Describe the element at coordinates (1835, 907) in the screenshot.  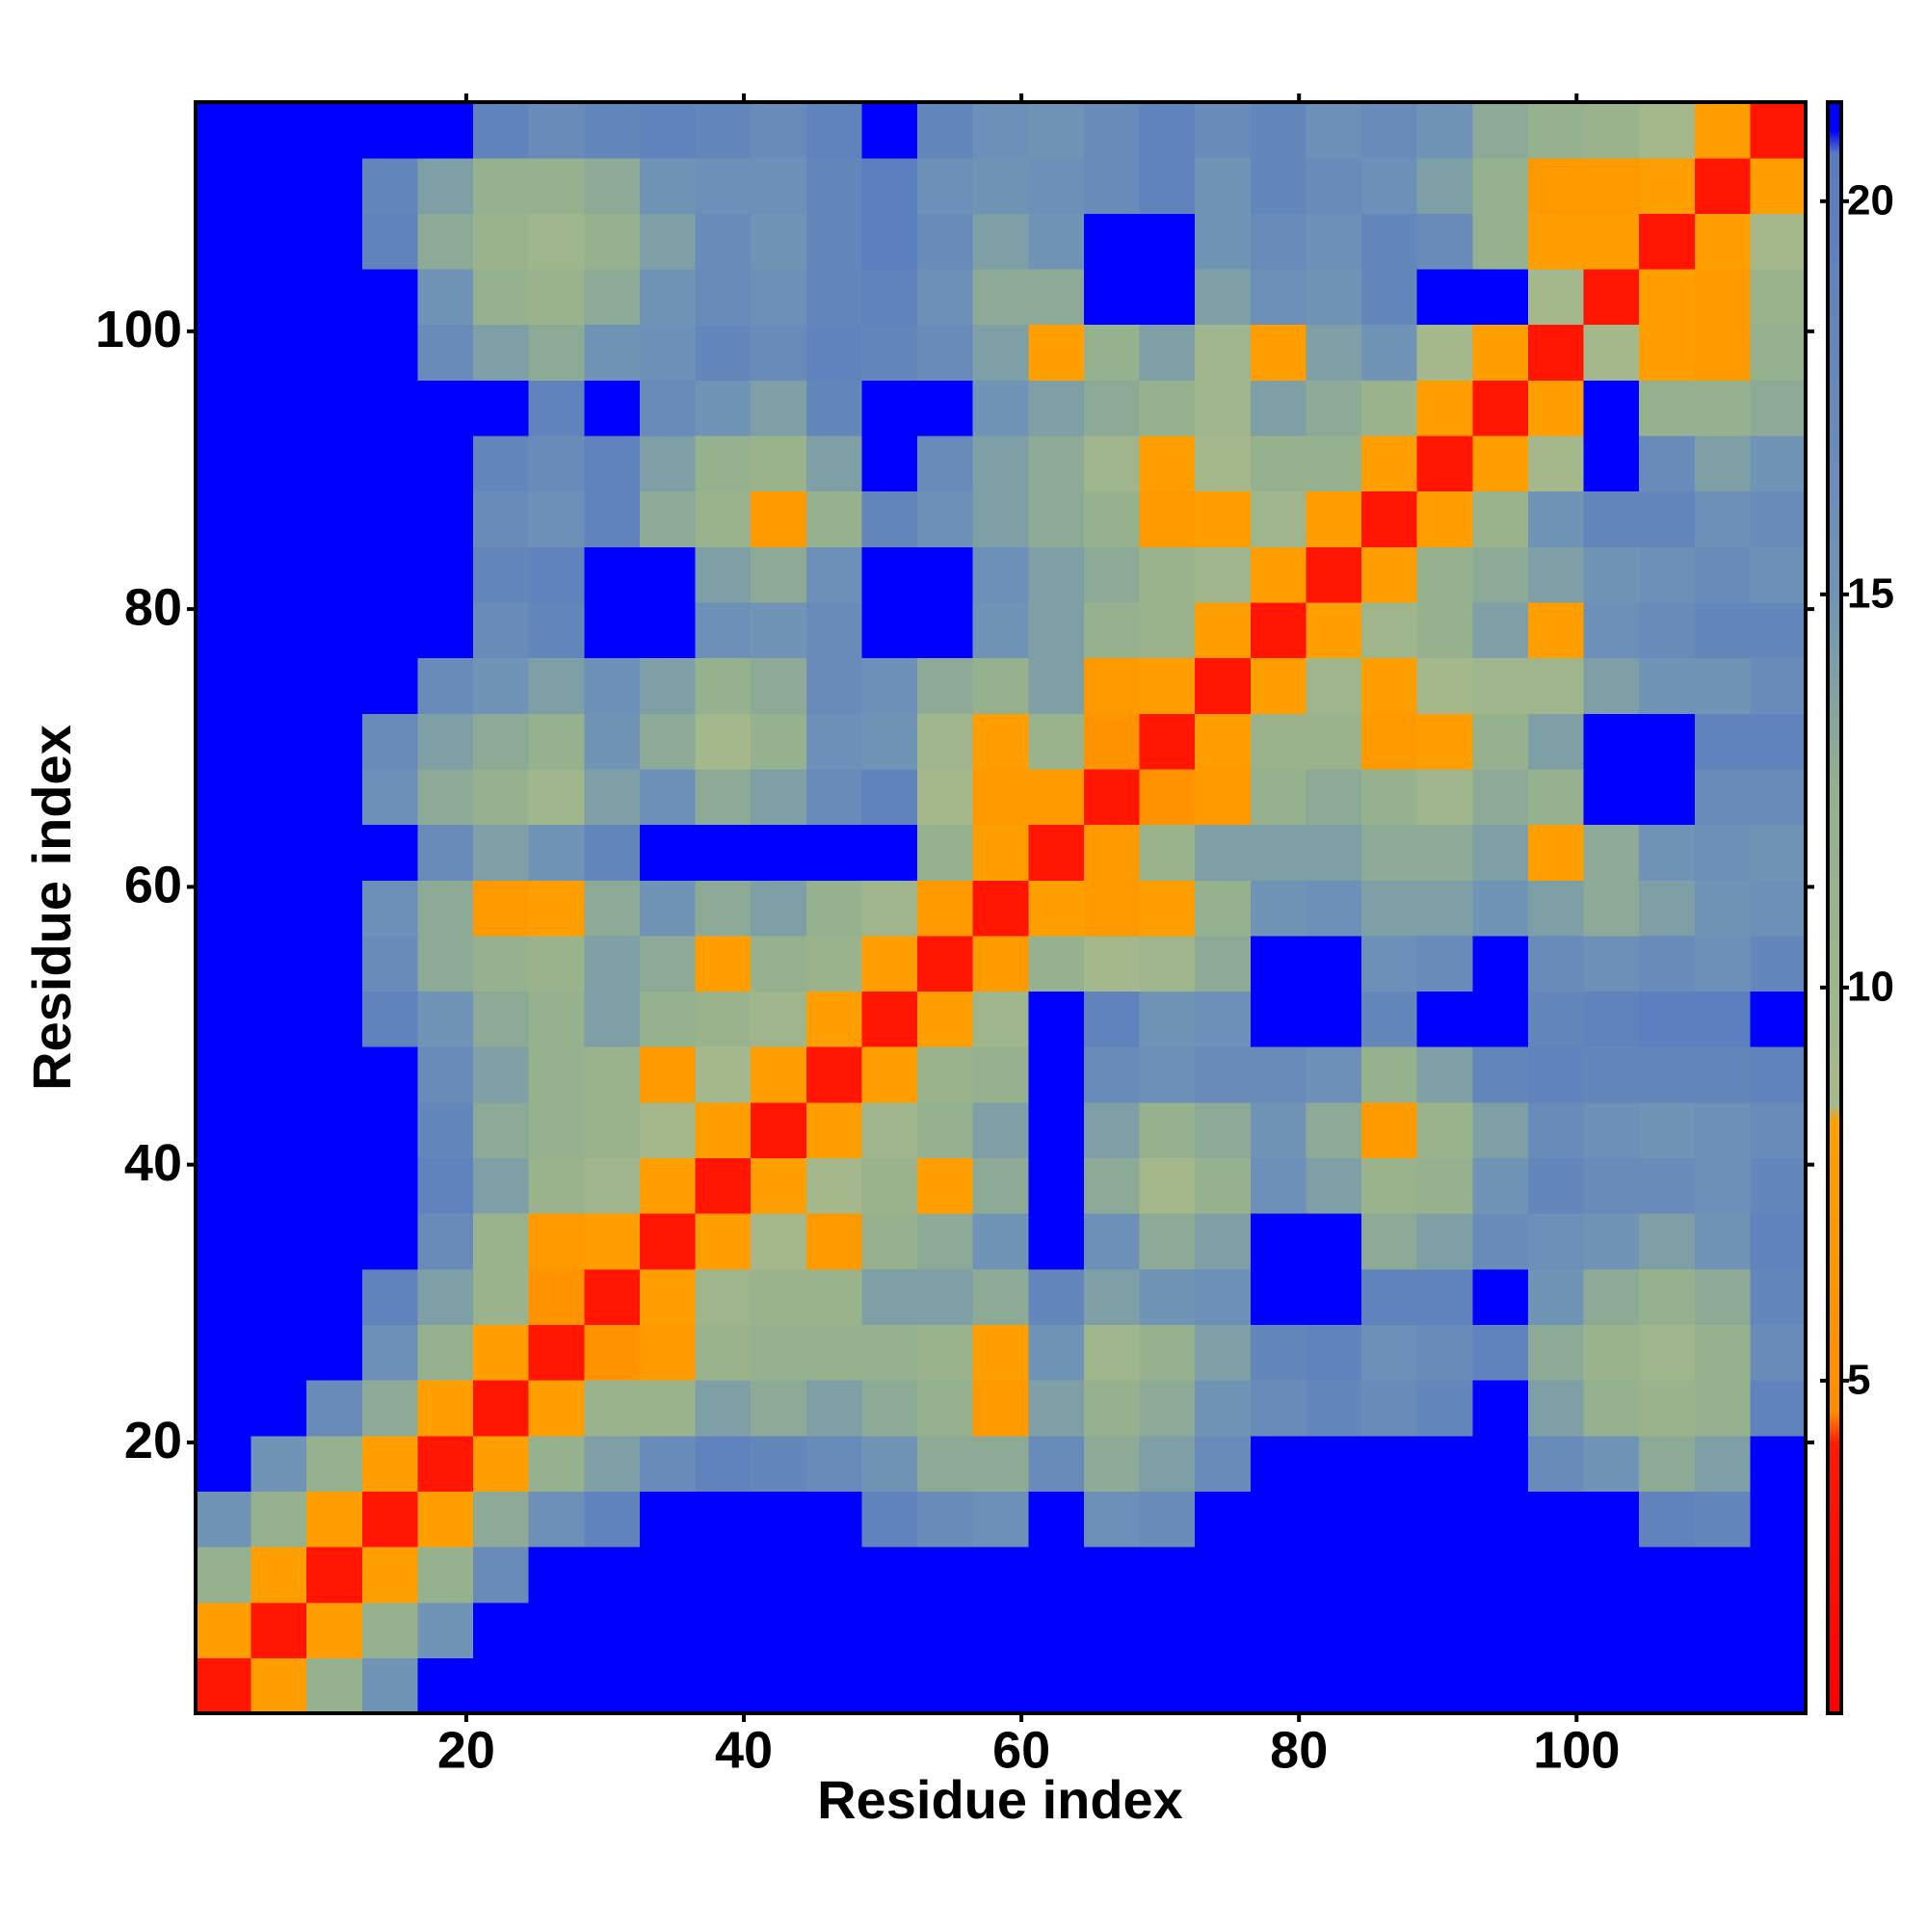
I see `colorbar` at that location.